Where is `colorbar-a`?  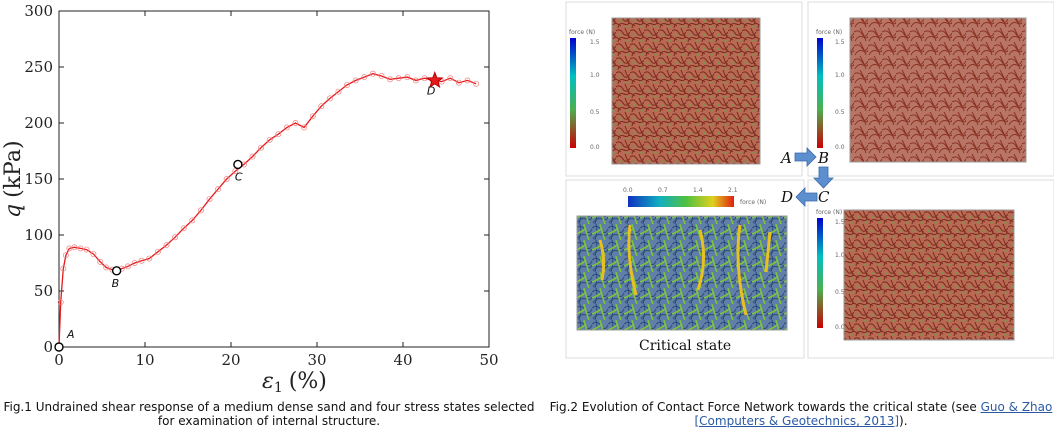
colorbar-a is located at coordinates (573, 93).